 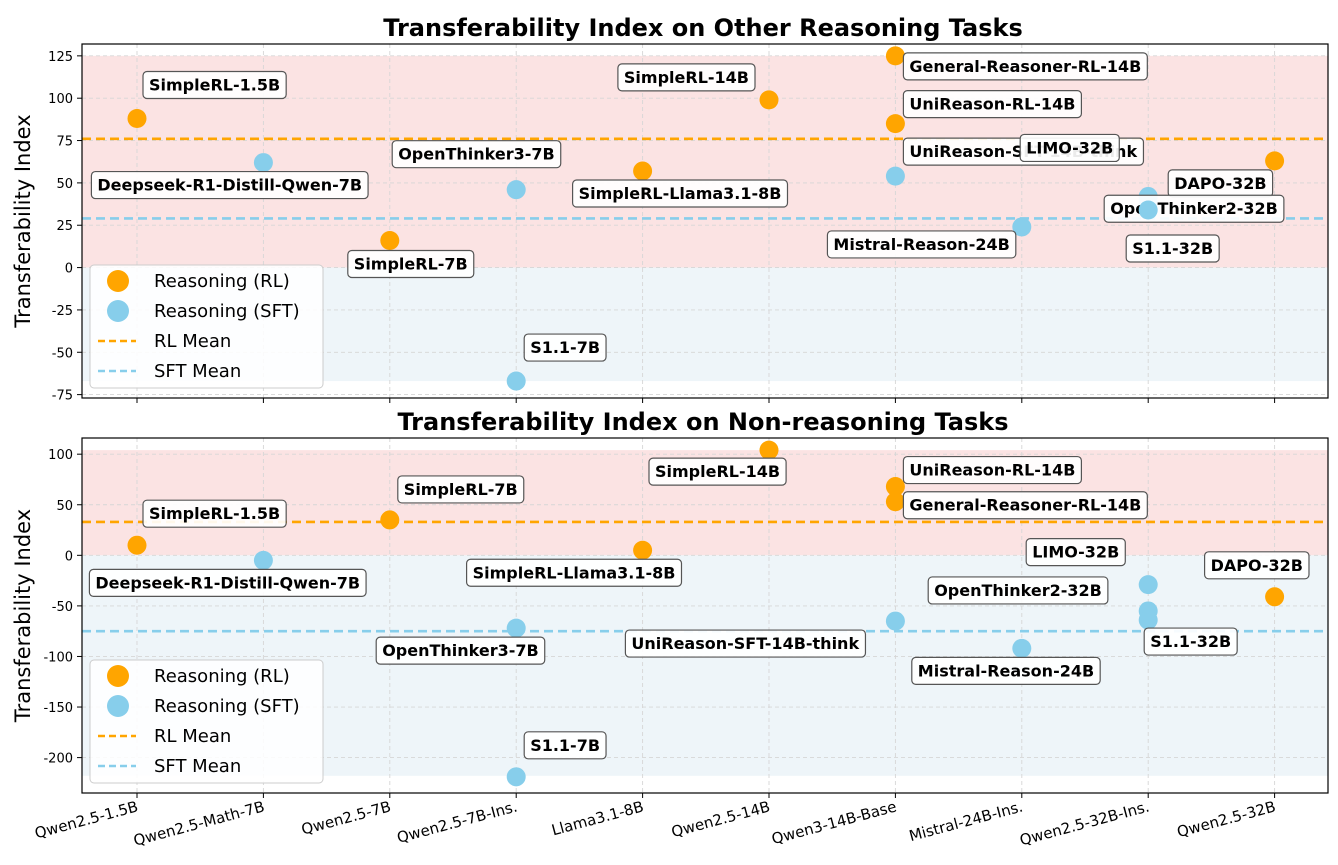 What do you see at coordinates (64, 226) in the screenshot?
I see `y-tick-label: 25` at bounding box center [64, 226].